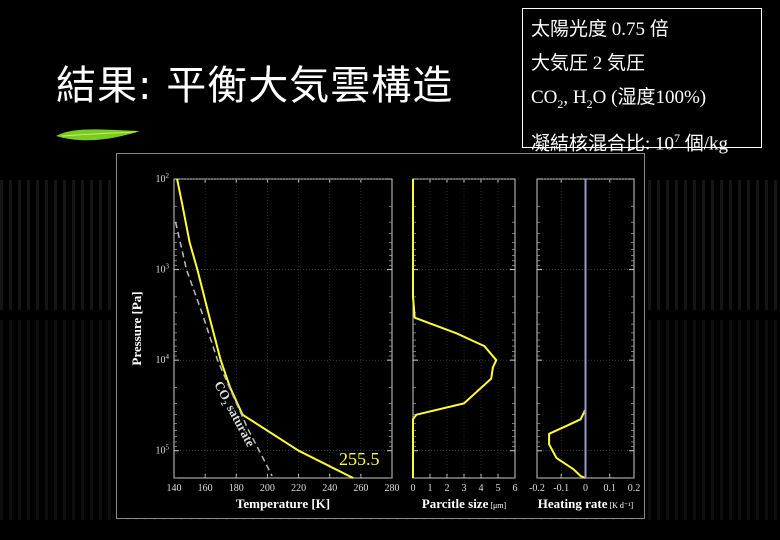  I want to click on y-tick-label: 10⁴, so click(163, 359).